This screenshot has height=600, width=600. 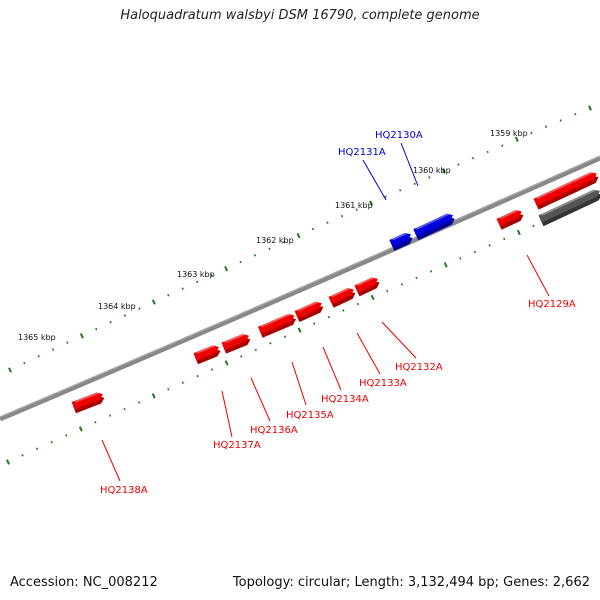 I want to click on leader-hq2138a, so click(x=111, y=460).